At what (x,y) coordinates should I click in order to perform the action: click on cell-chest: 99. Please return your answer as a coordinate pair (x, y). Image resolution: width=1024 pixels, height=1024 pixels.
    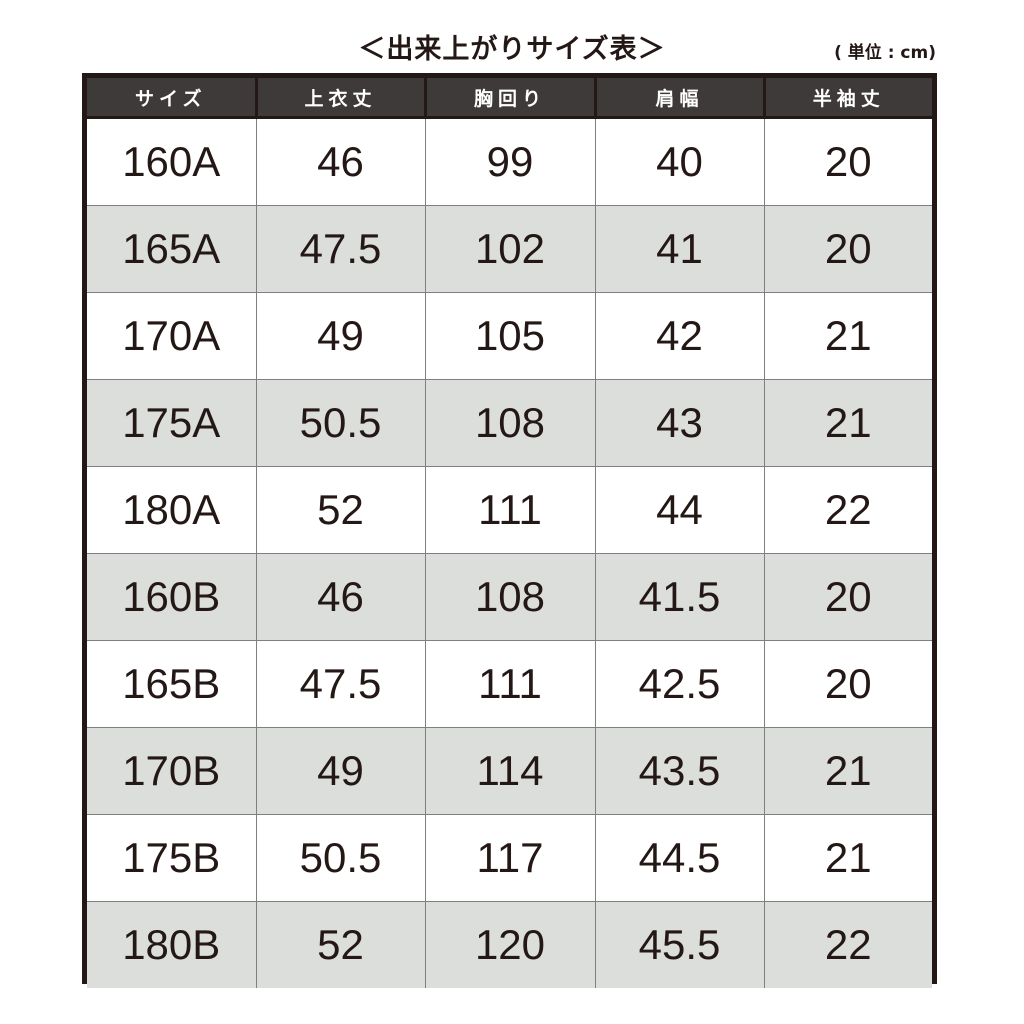
    Looking at the image, I should click on (509, 161).